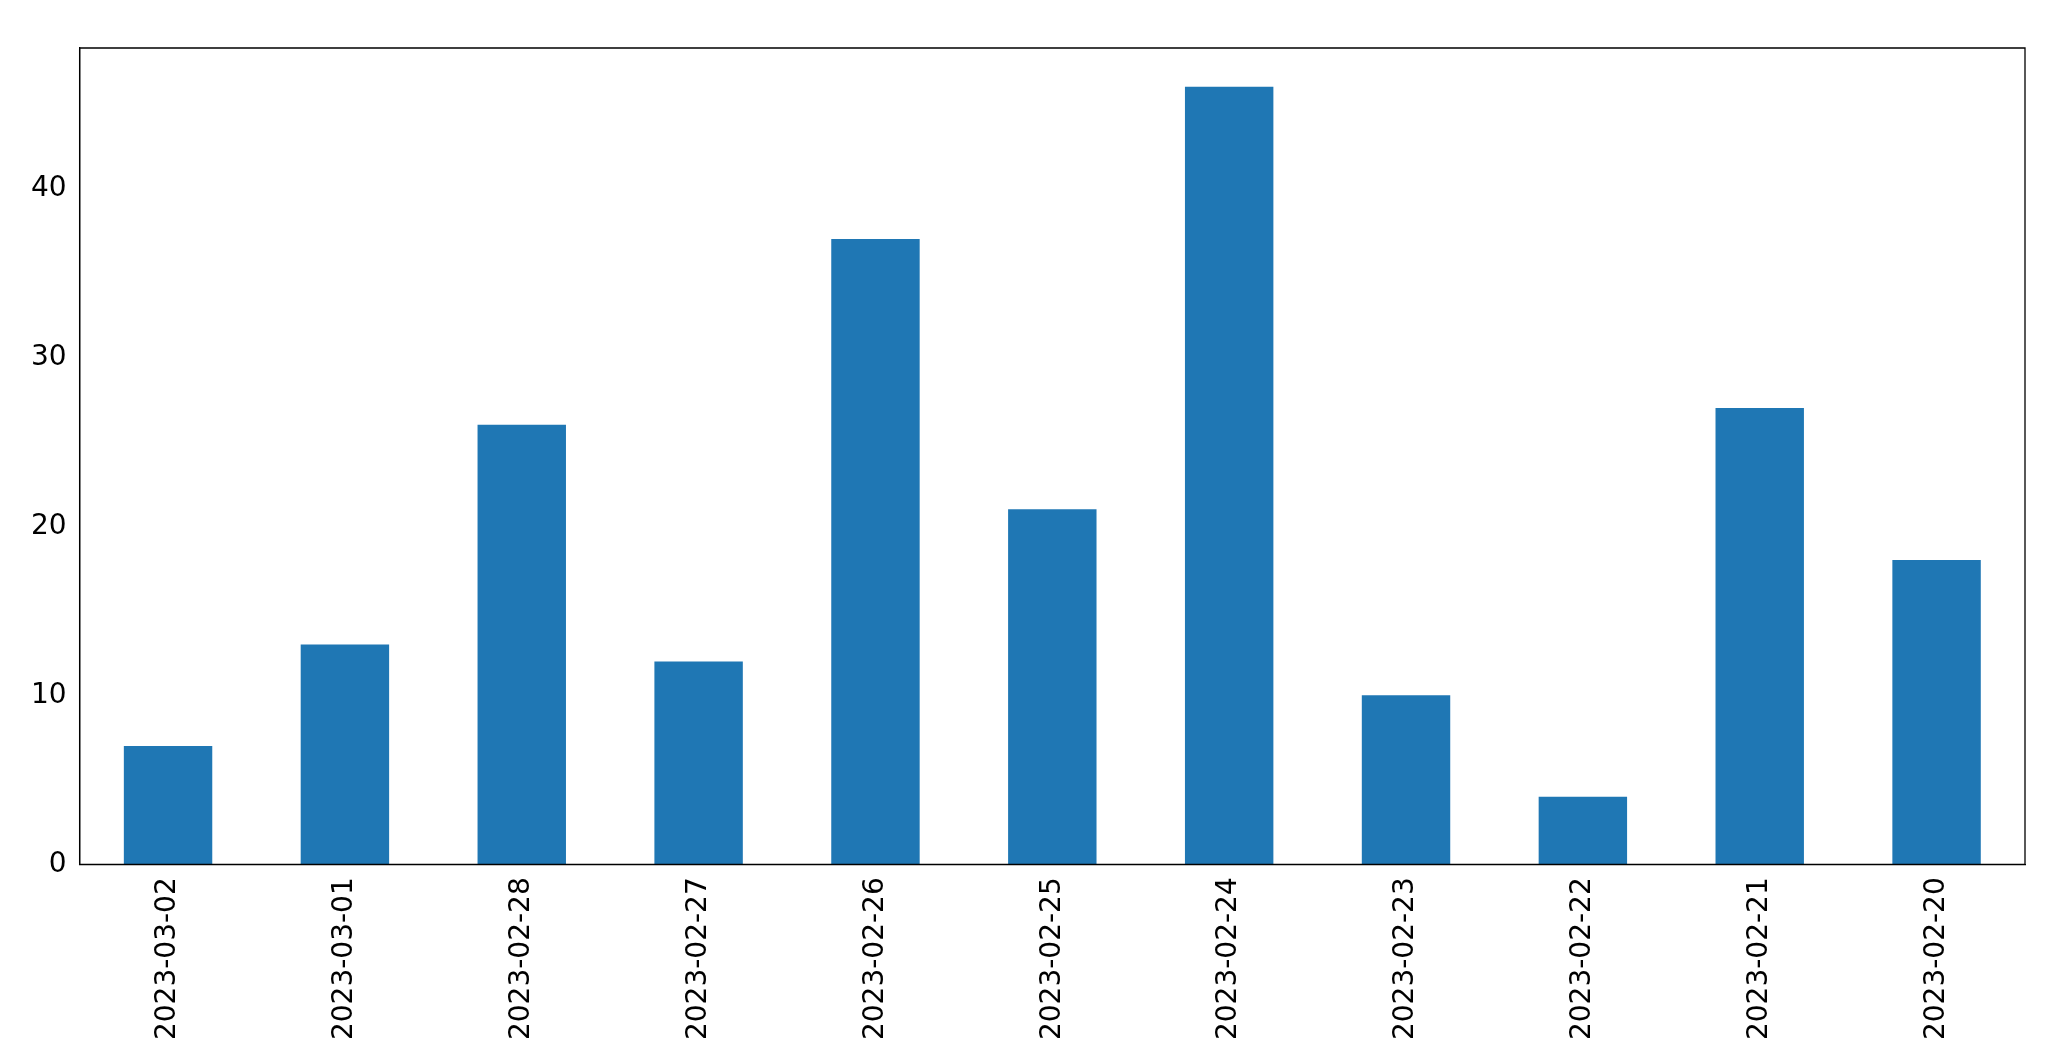 This screenshot has height=1061, width=2071. I want to click on x-tick-label: 2023-02-22, so click(1581, 959).